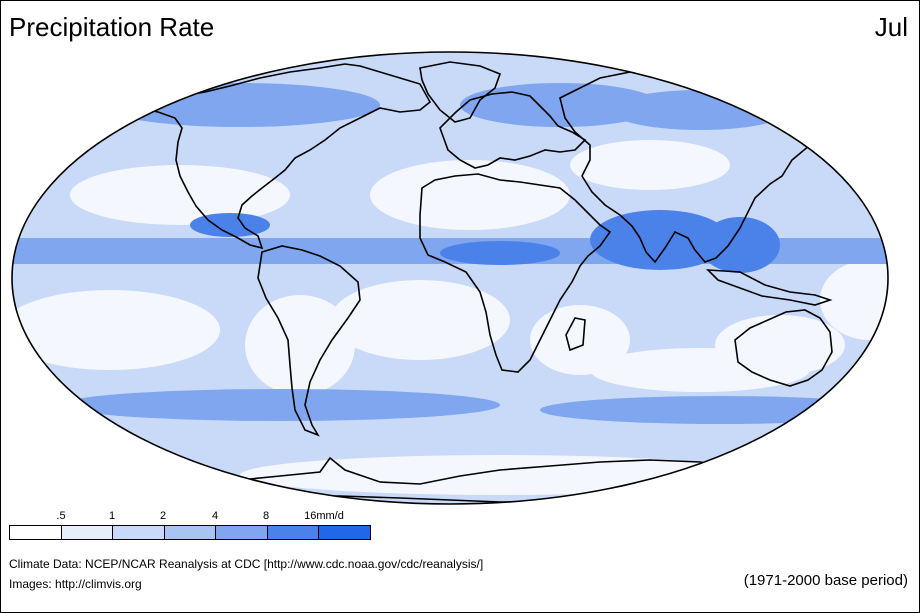 Image resolution: width=920 pixels, height=613 pixels. What do you see at coordinates (513, 130) in the screenshot?
I see `coastline-europe` at bounding box center [513, 130].